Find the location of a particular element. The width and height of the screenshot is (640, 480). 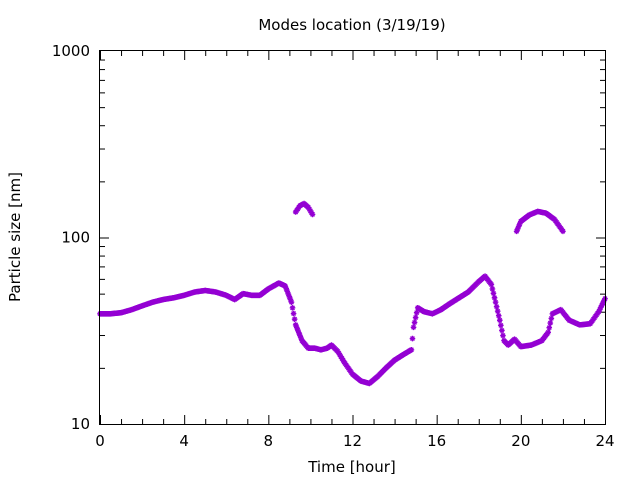

y-tick-label: 1000 is located at coordinates (71, 51).